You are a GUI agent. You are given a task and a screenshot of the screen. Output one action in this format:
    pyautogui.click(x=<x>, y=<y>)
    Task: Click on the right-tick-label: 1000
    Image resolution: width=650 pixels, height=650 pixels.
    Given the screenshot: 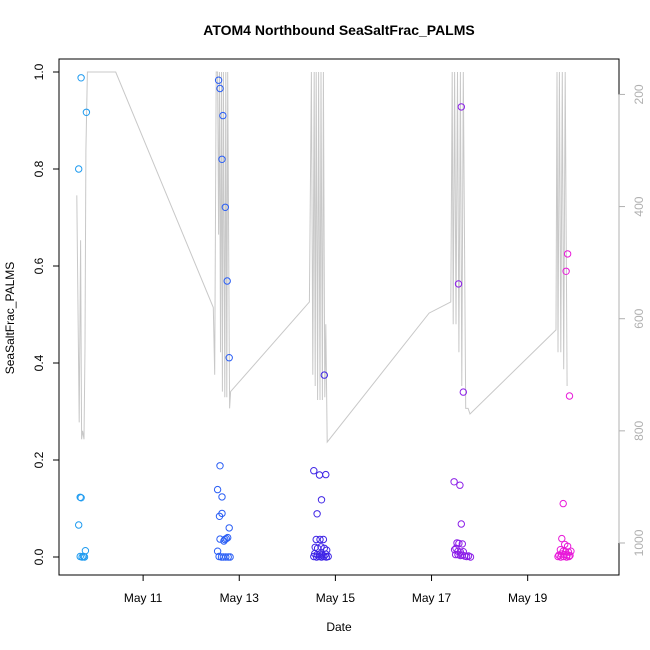 What is the action you would take?
    pyautogui.click(x=639, y=542)
    